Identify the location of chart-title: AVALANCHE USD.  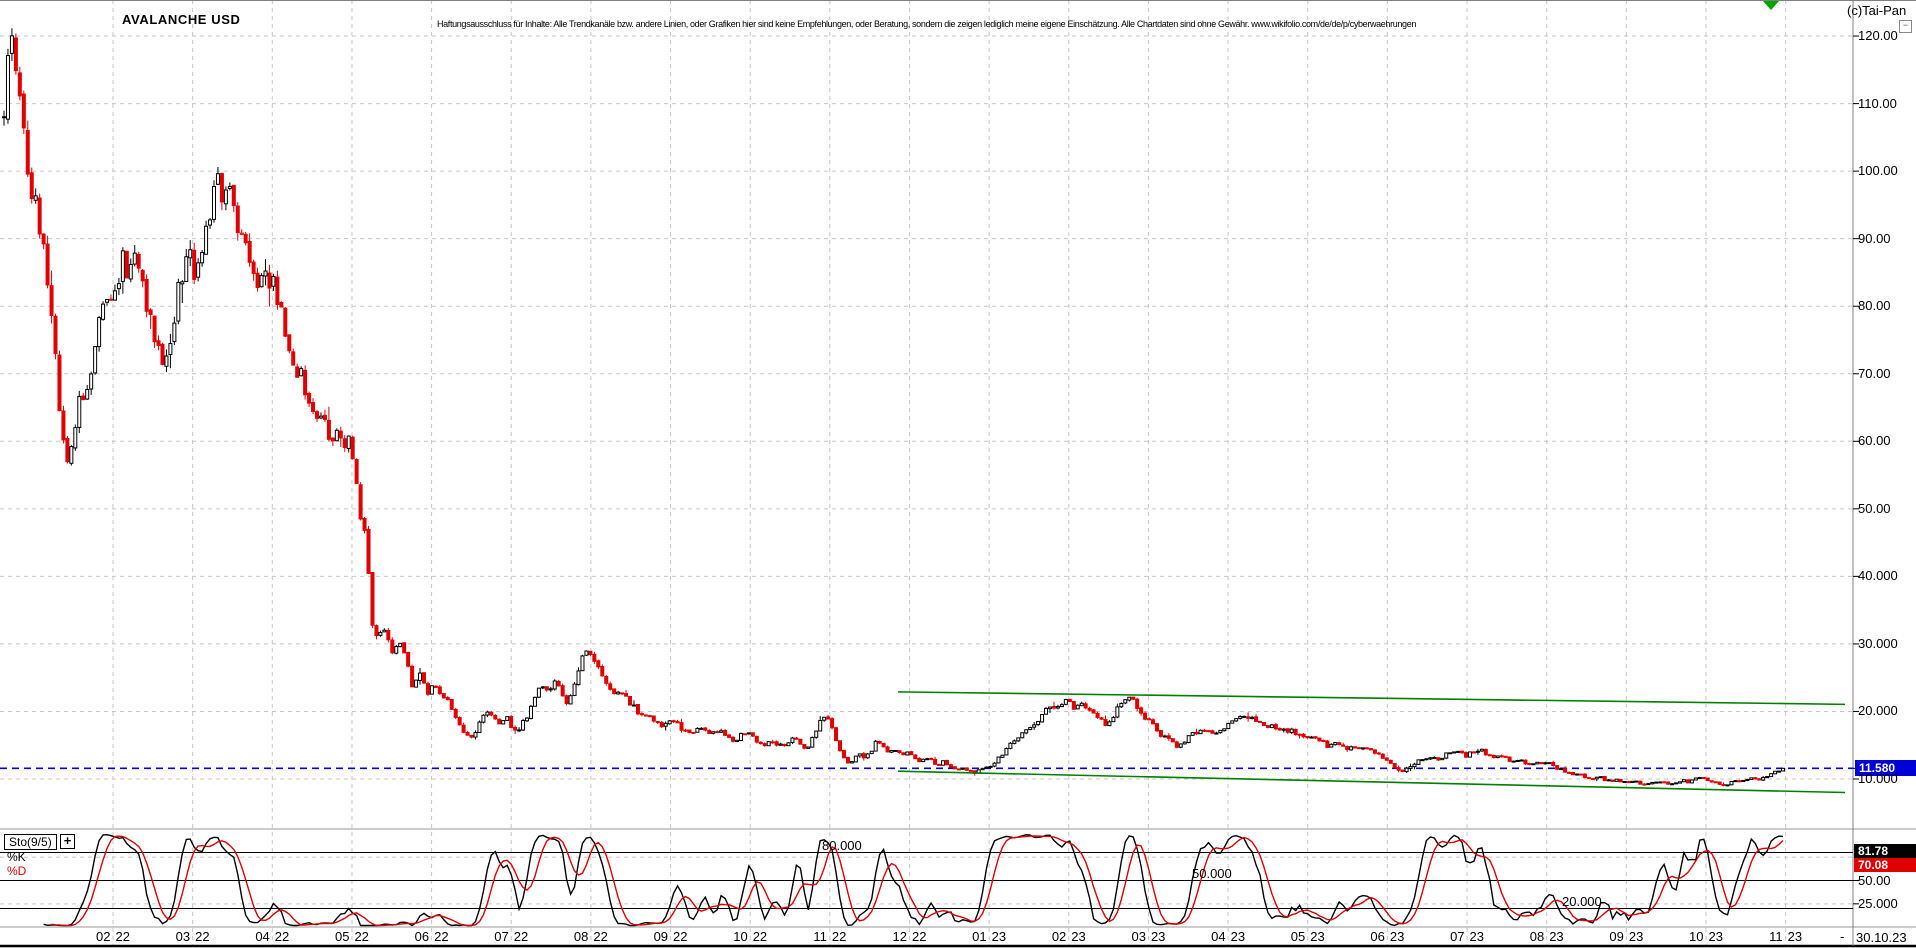
(181, 19).